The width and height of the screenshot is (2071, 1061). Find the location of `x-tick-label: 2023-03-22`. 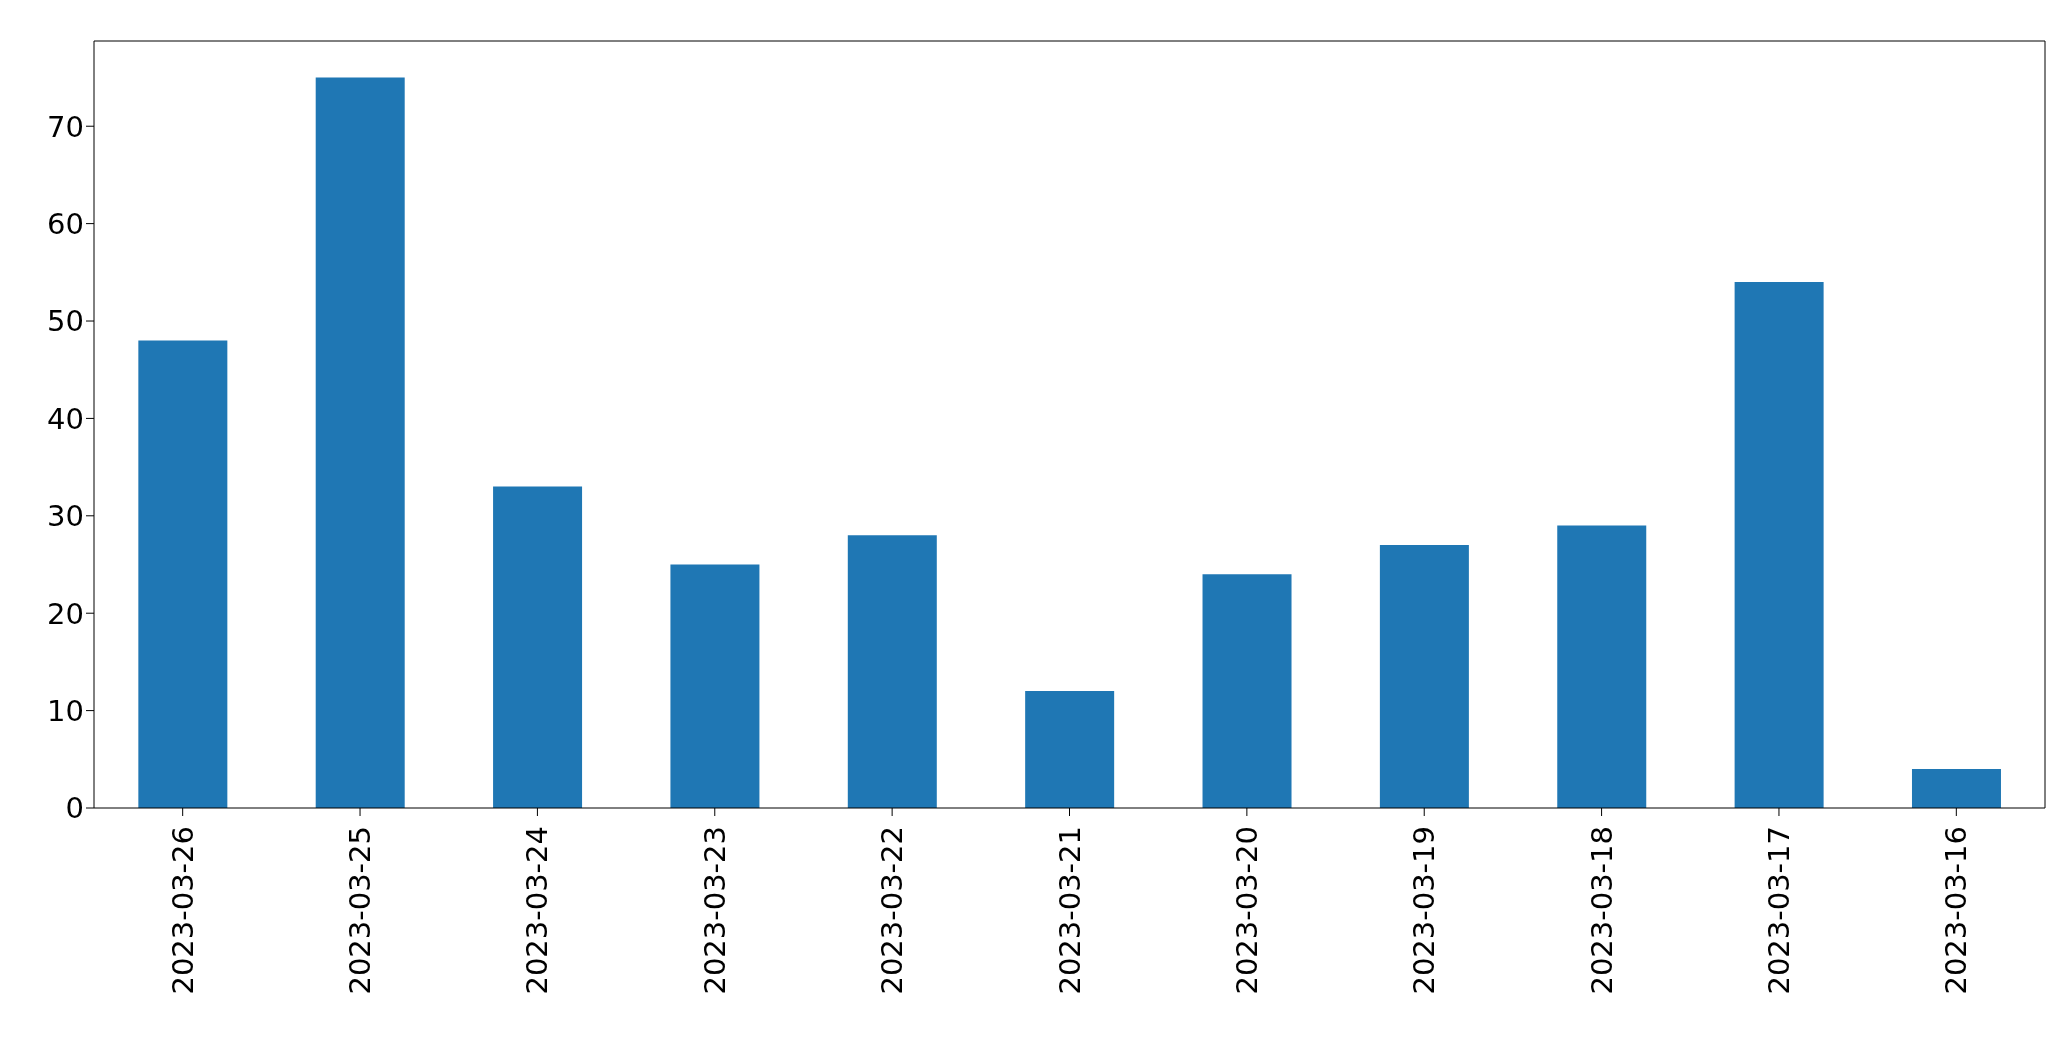

x-tick-label: 2023-03-22 is located at coordinates (892, 910).